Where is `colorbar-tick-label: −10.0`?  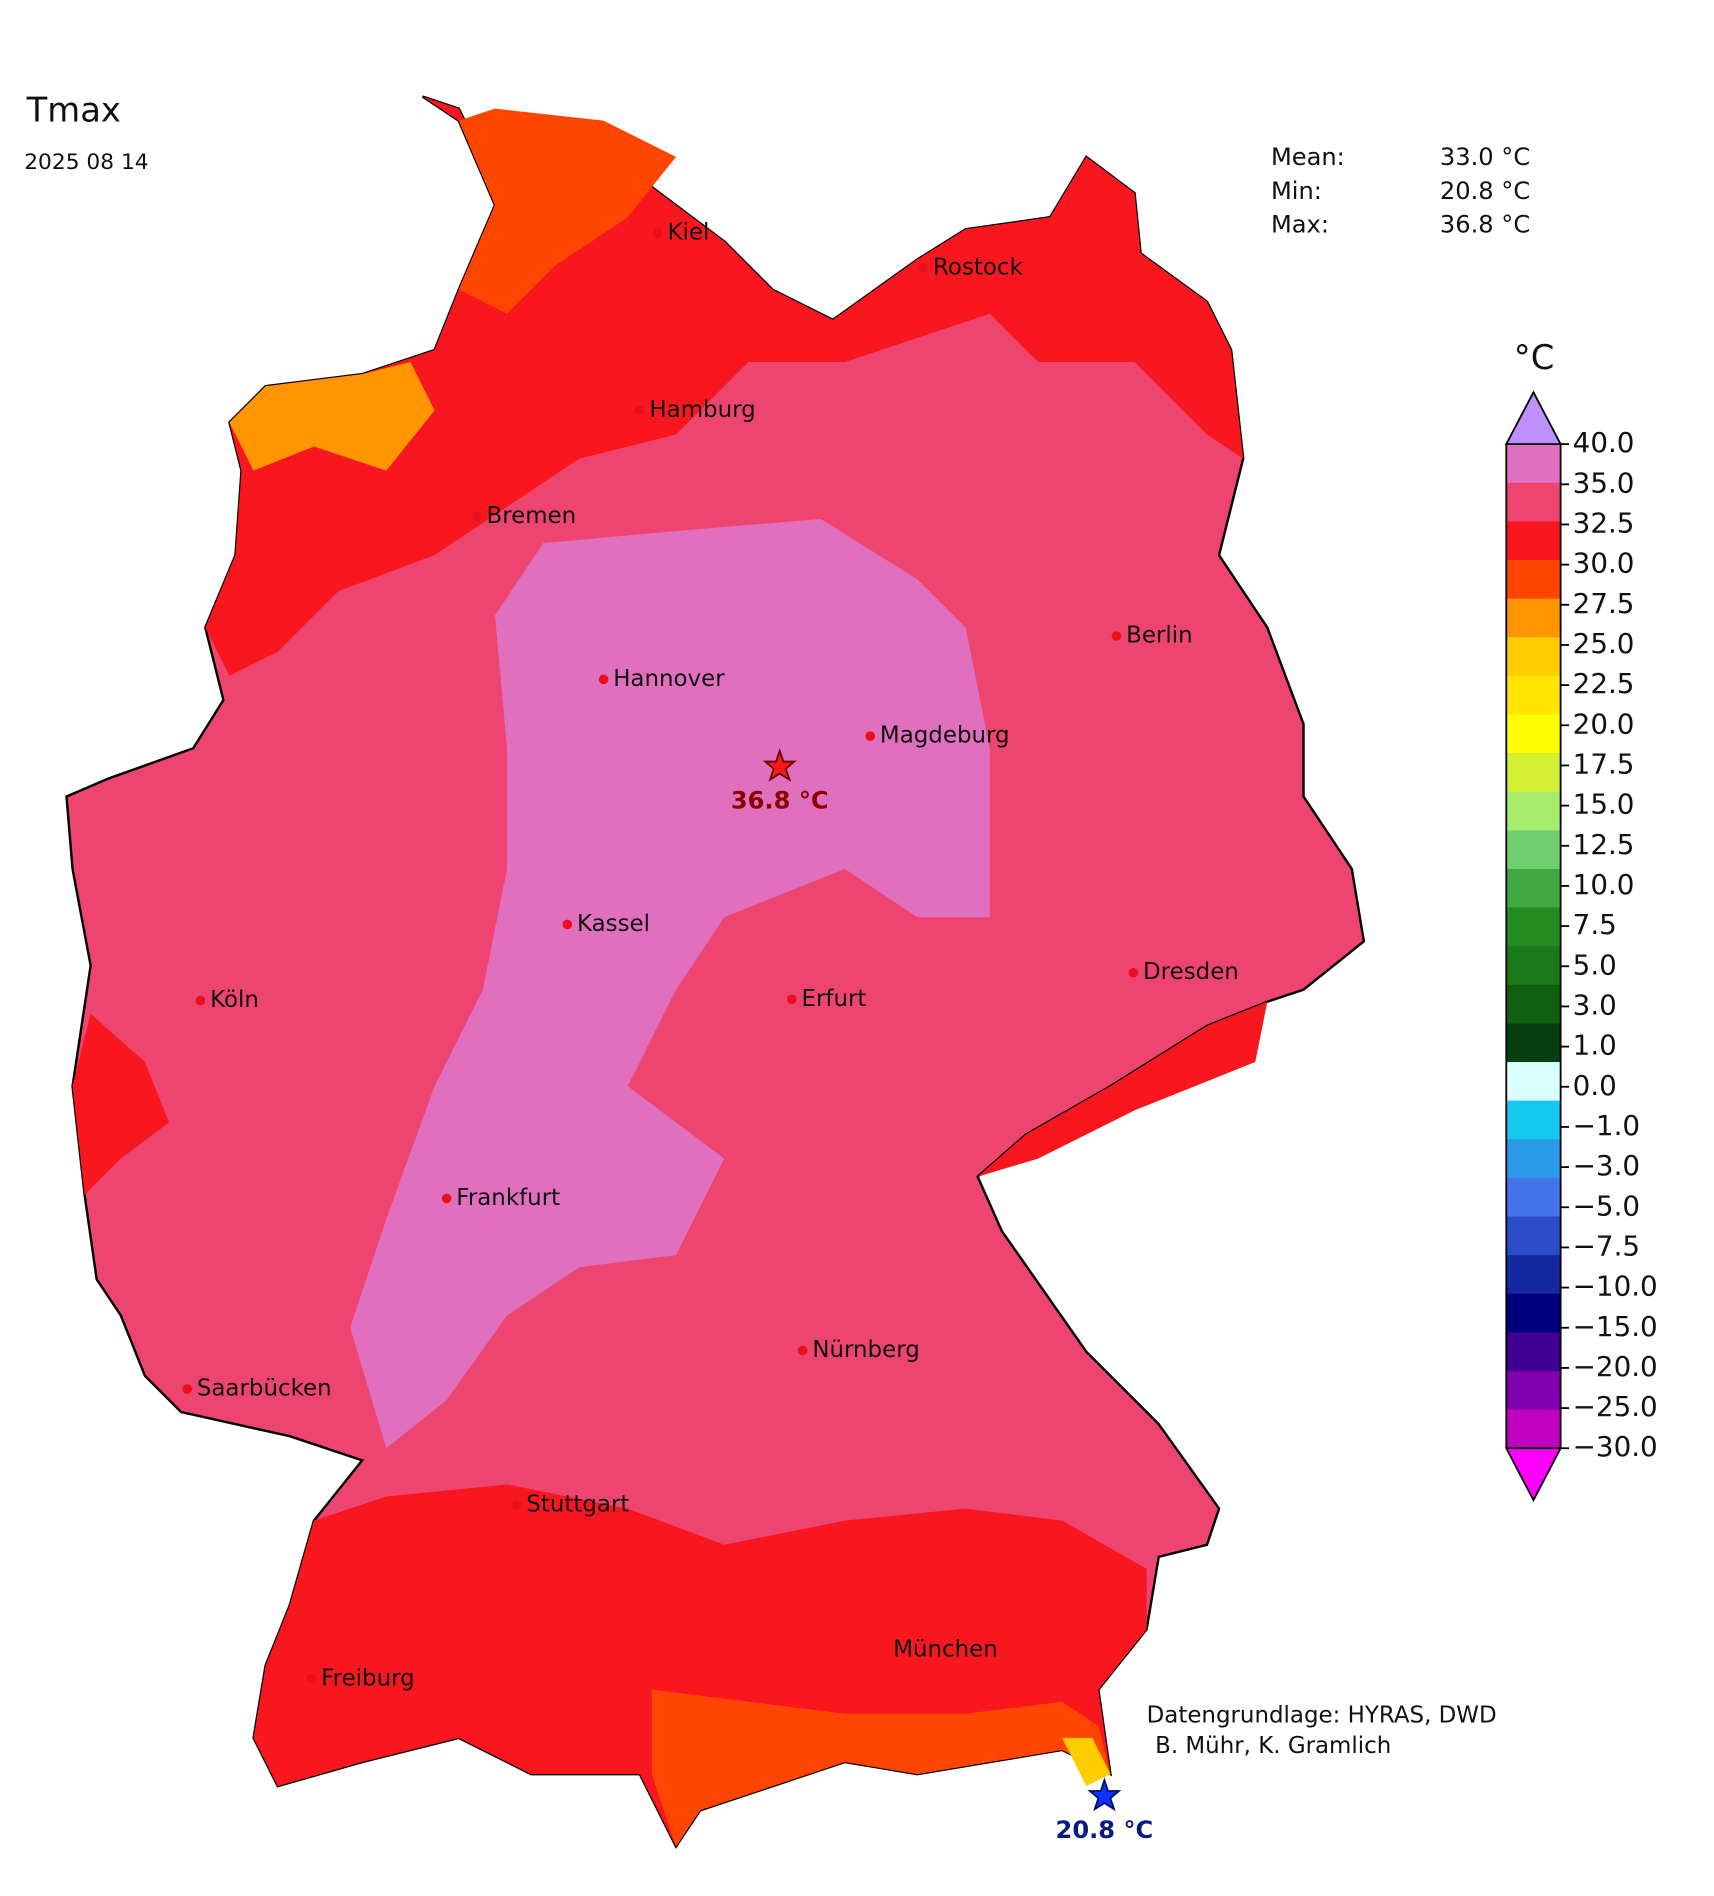 colorbar-tick-label: −10.0 is located at coordinates (1615, 1286).